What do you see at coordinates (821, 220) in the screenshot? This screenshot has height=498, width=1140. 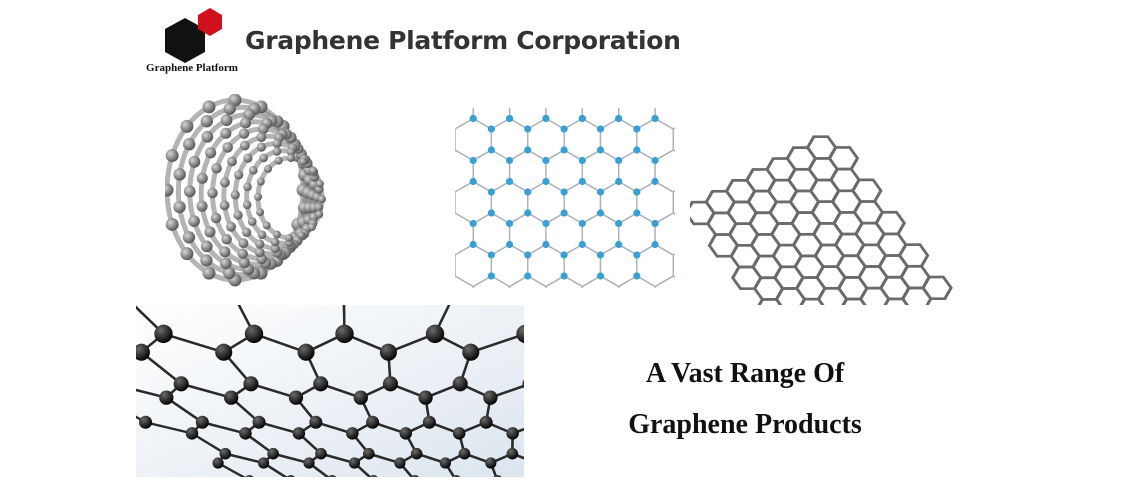 I see `honeycomb-sheet-image` at bounding box center [821, 220].